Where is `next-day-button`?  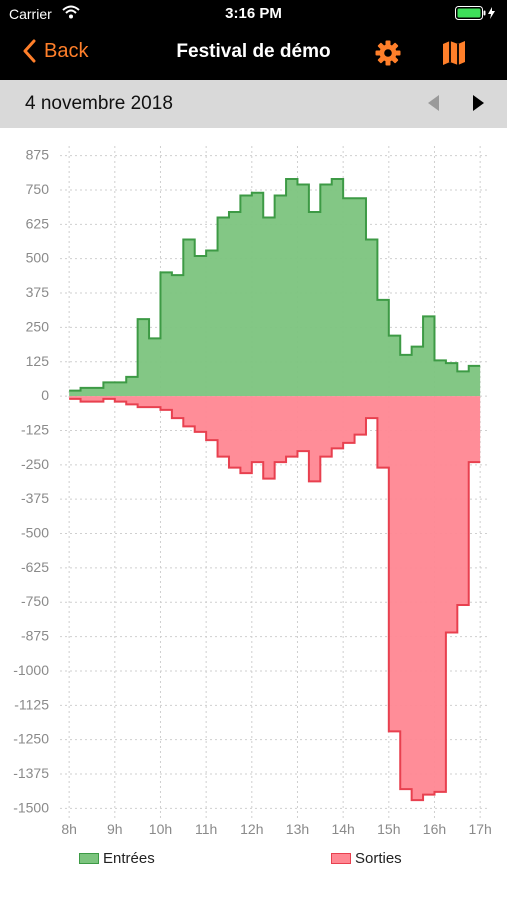
next-day-button is located at coordinates (479, 105).